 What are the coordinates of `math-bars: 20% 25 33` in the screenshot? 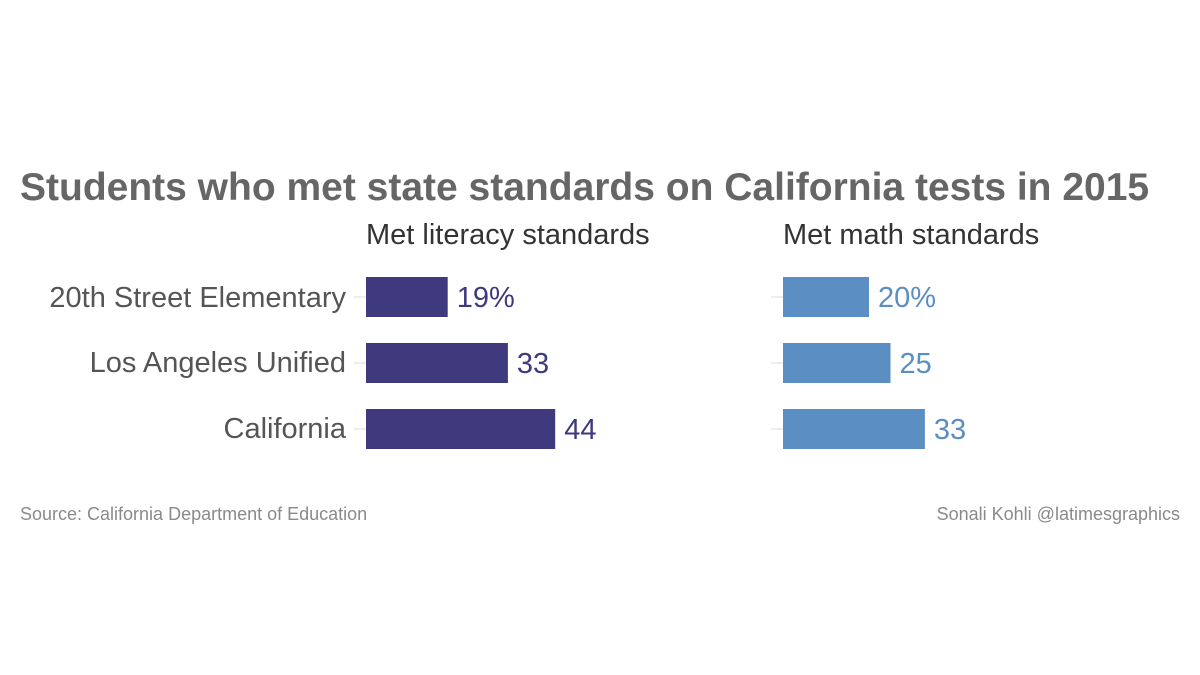 It's located at (868, 363).